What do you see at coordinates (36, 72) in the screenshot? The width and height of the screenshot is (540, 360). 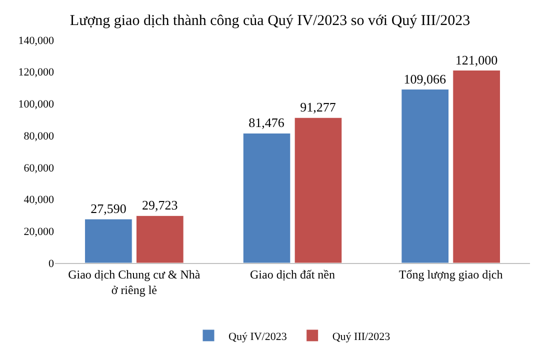 I see `y-tick-label: 120,000` at bounding box center [36, 72].